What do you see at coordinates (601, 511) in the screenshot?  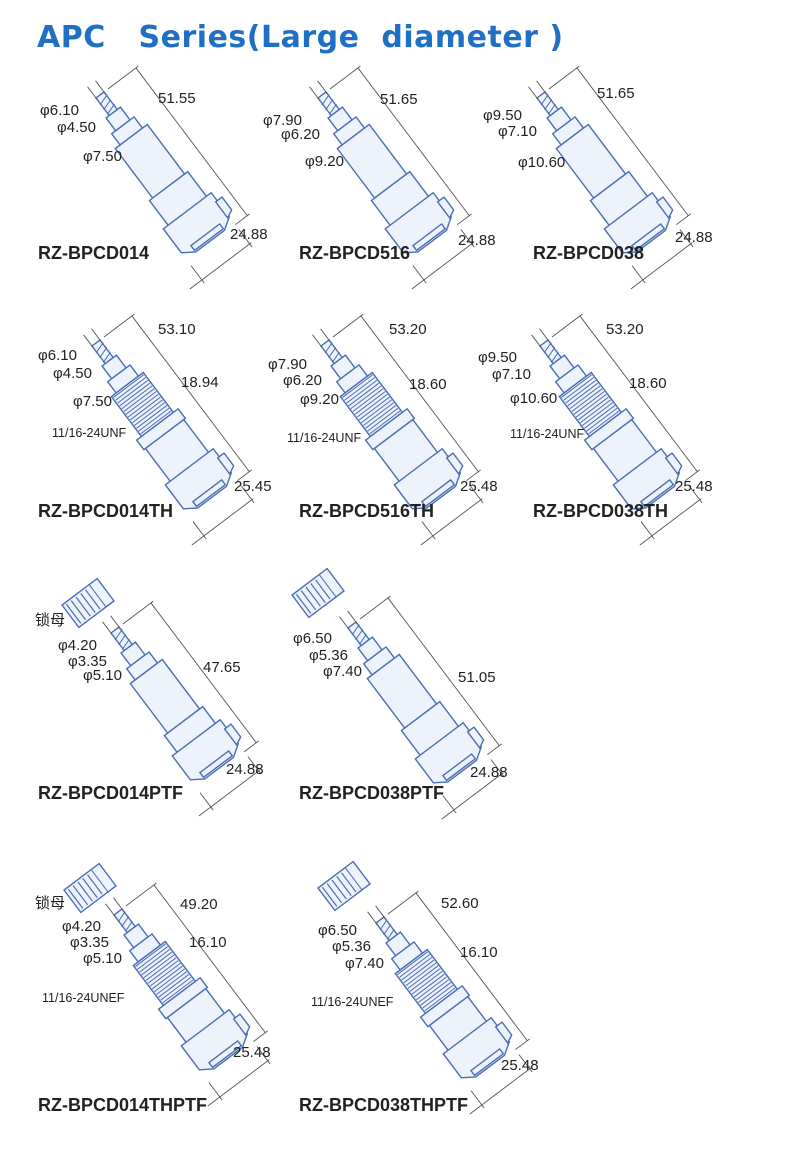 I see `product-model-name: RZ-BPCD038TH` at bounding box center [601, 511].